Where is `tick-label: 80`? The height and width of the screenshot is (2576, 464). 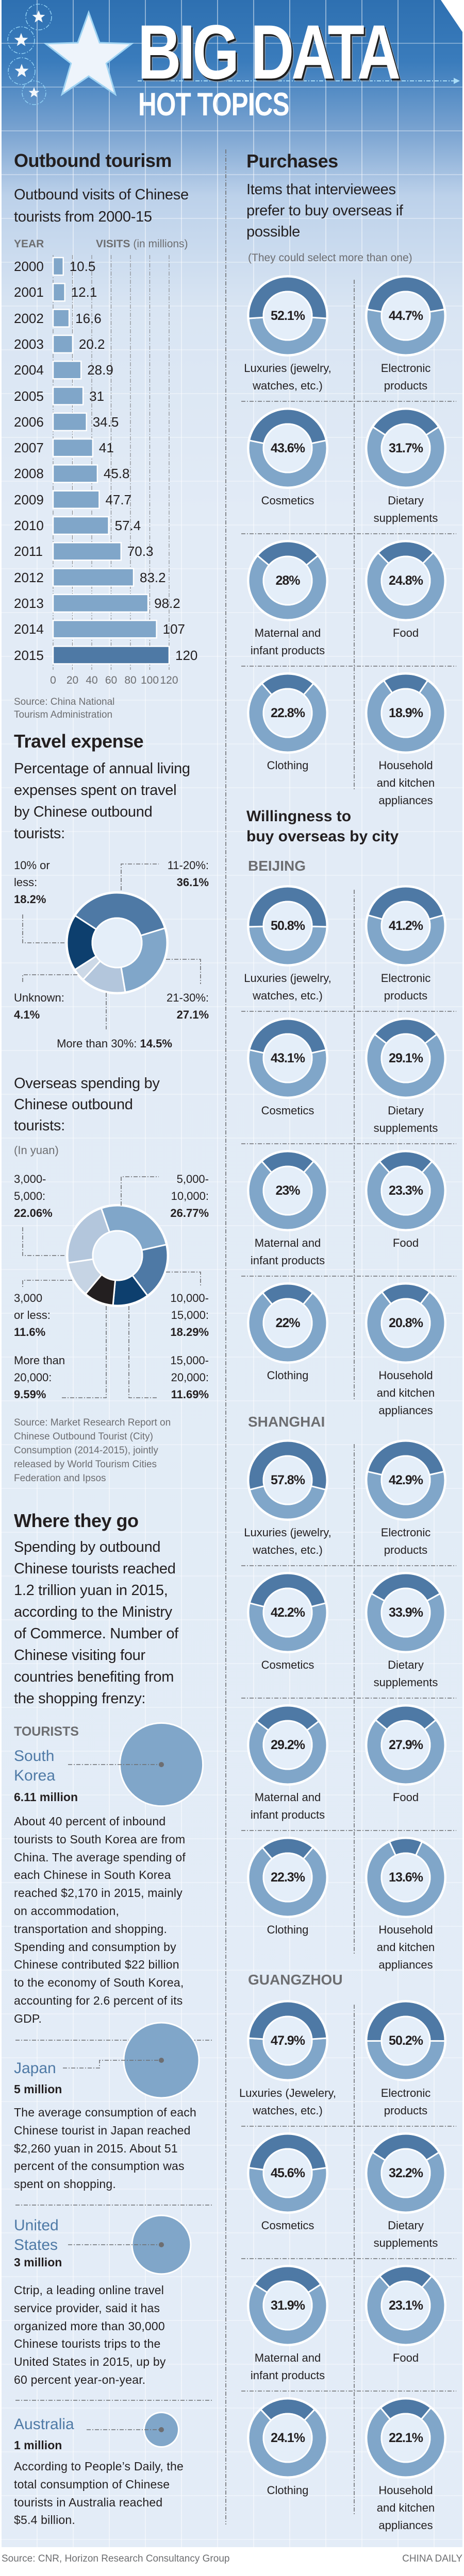
tick-label: 80 is located at coordinates (130, 680).